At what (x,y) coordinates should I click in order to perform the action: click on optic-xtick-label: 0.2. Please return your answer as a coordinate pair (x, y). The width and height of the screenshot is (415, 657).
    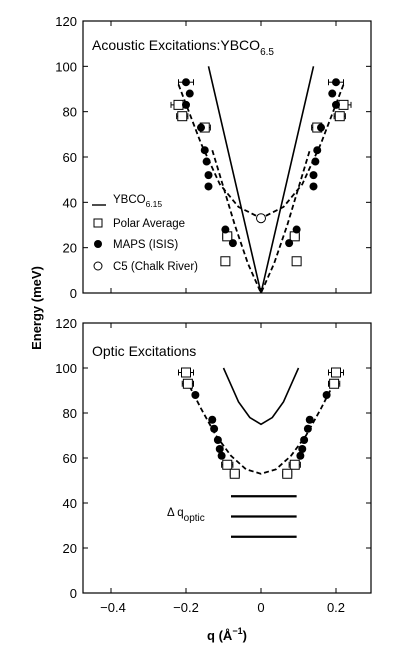
    Looking at the image, I should click on (336, 607).